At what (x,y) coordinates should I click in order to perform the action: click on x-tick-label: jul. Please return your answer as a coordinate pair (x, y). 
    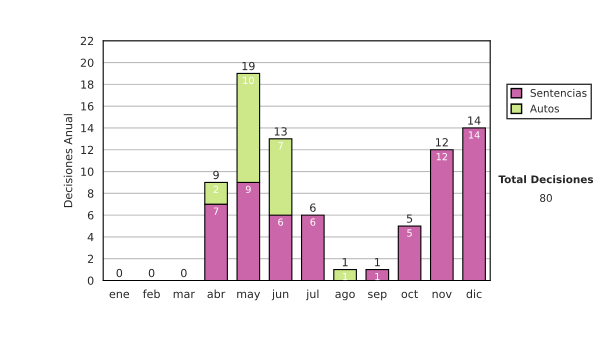
    Looking at the image, I should click on (312, 295).